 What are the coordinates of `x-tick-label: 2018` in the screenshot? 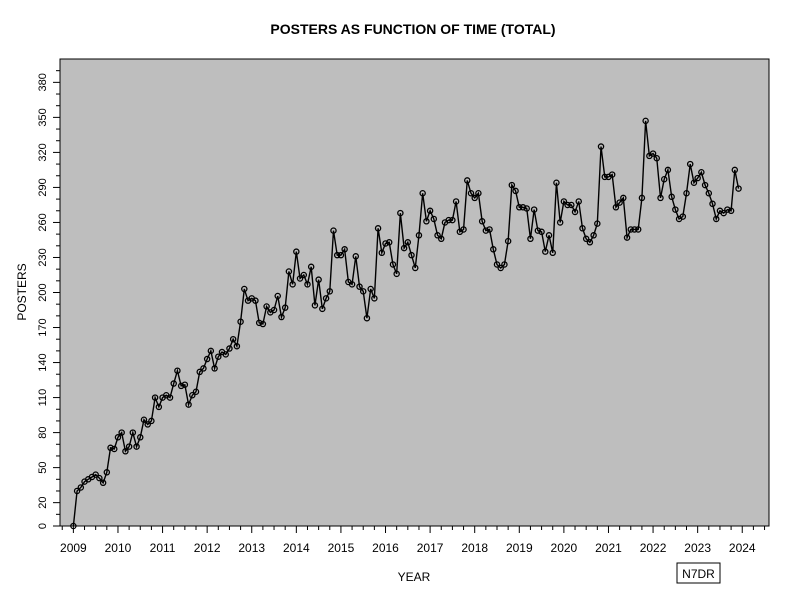 It's located at (474, 548).